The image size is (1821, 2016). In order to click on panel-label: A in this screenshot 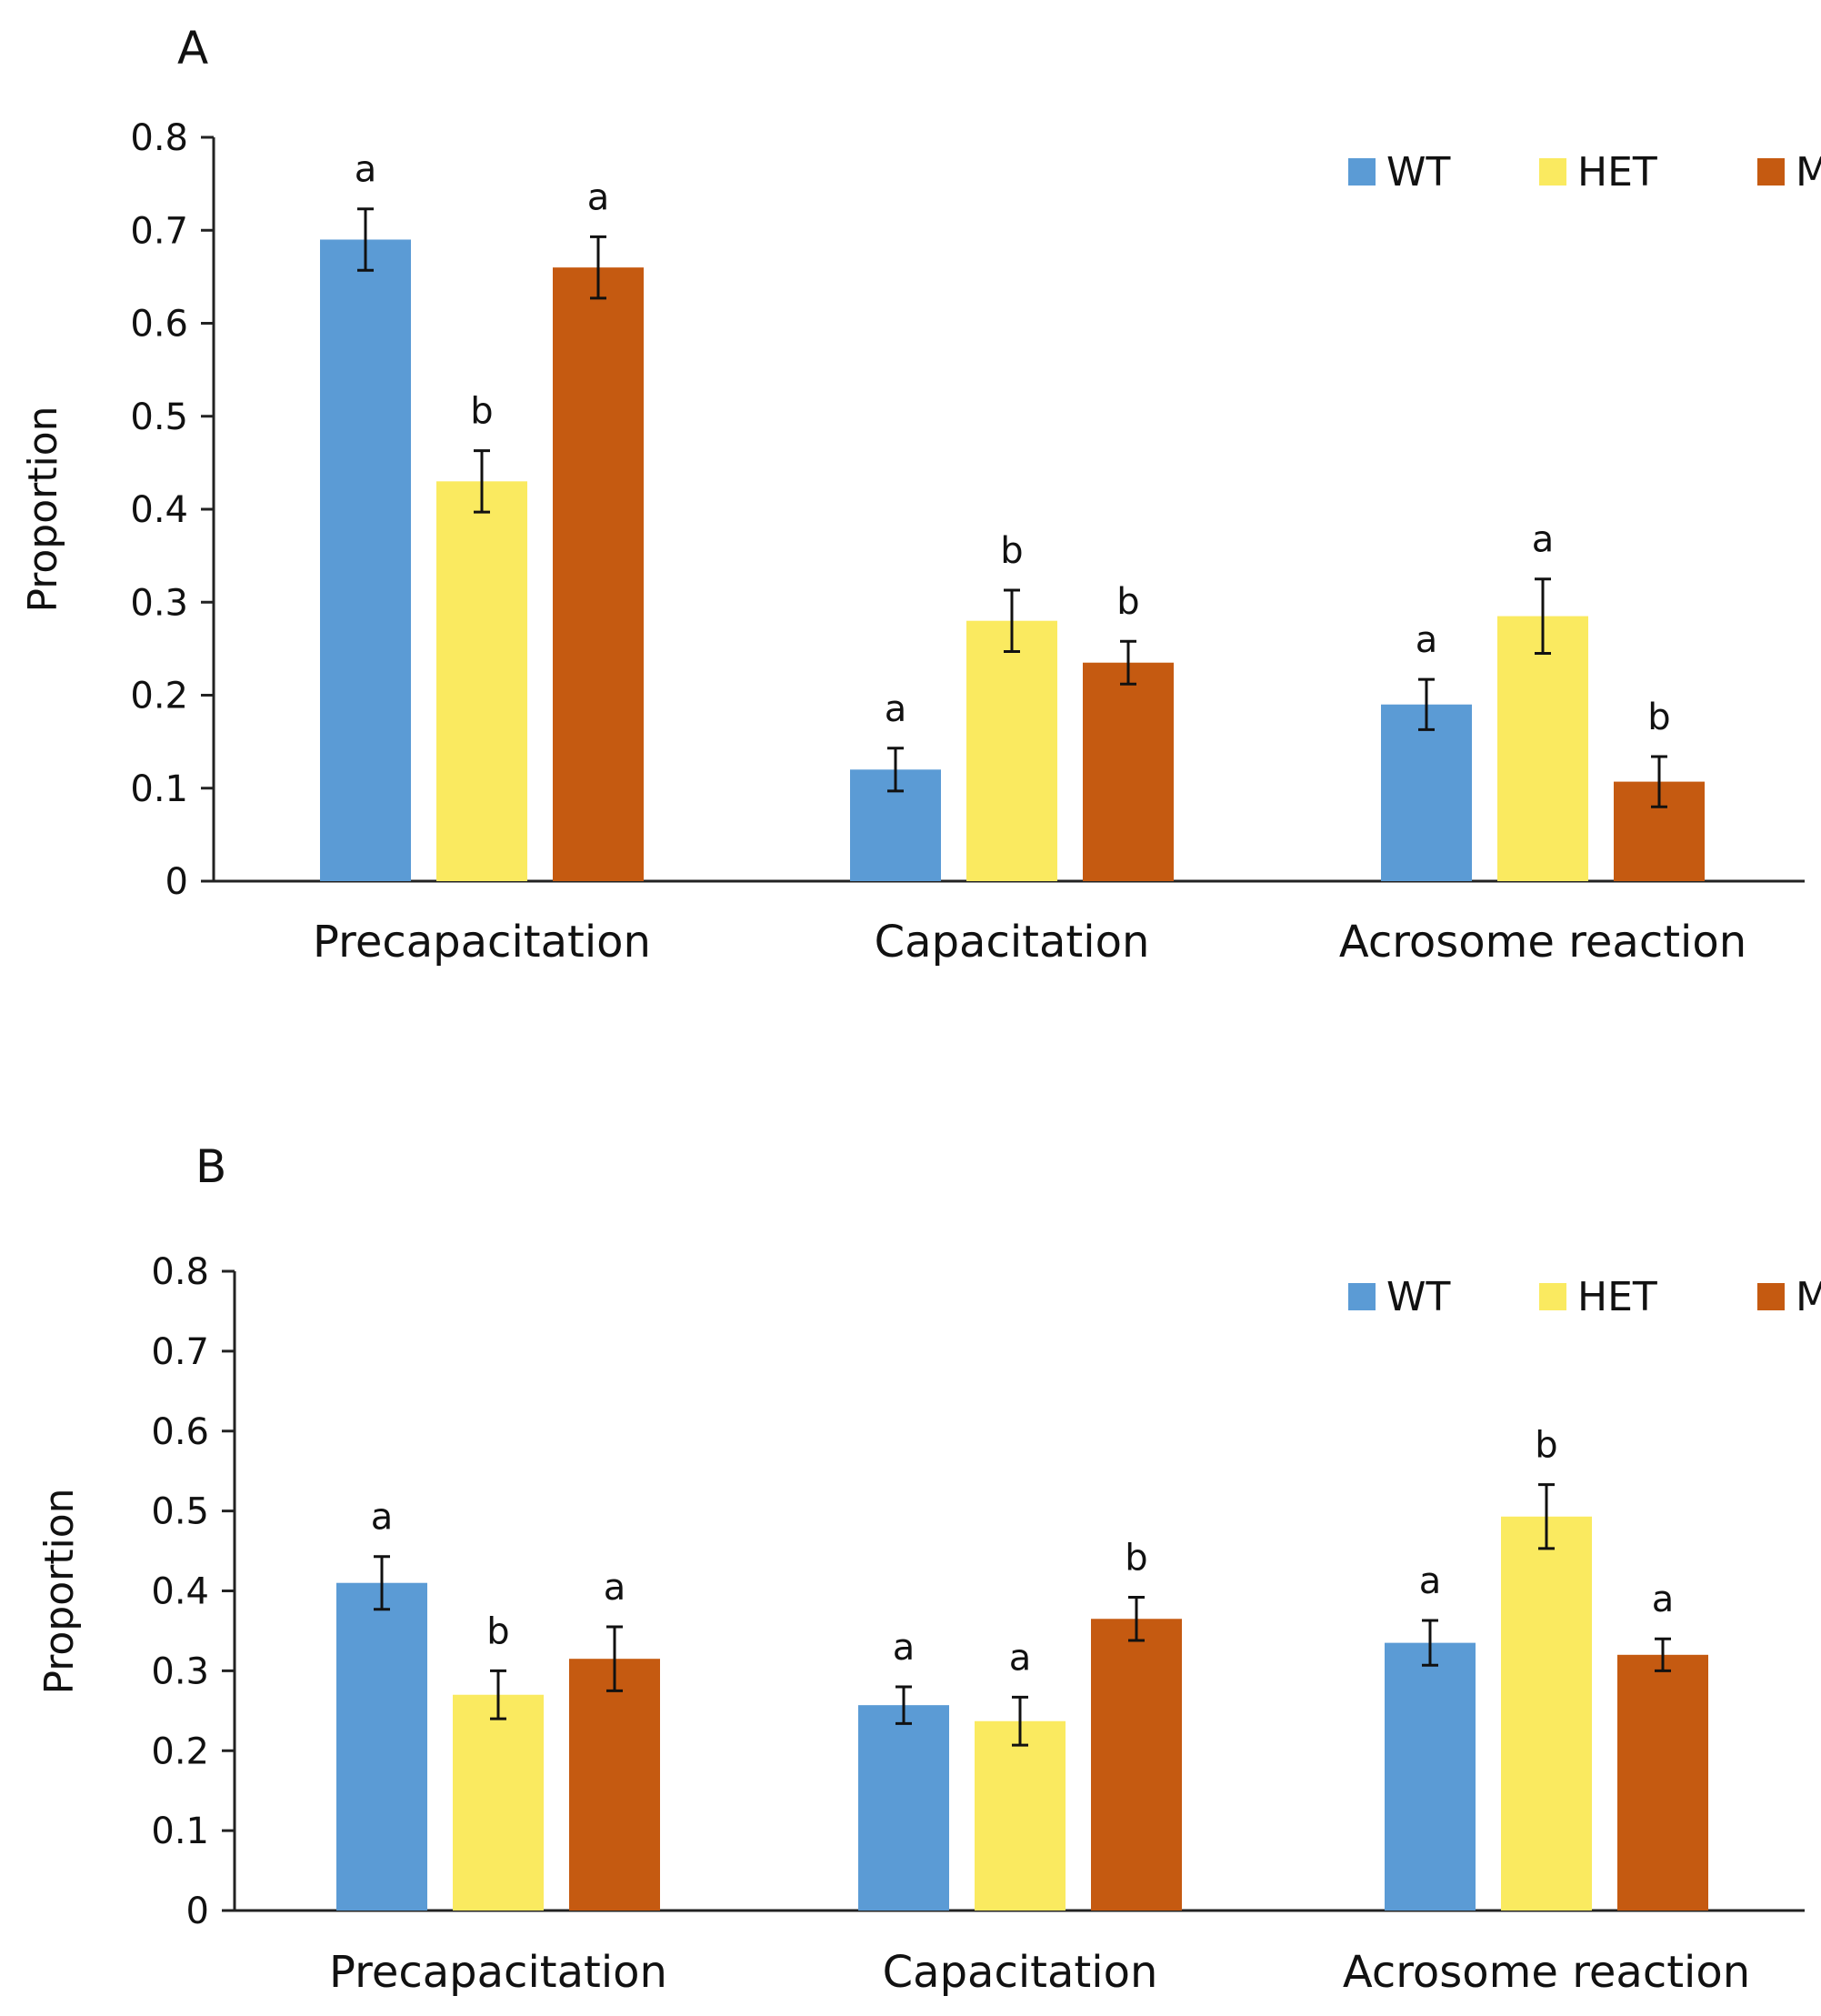, I will do `click(192, 48)`.